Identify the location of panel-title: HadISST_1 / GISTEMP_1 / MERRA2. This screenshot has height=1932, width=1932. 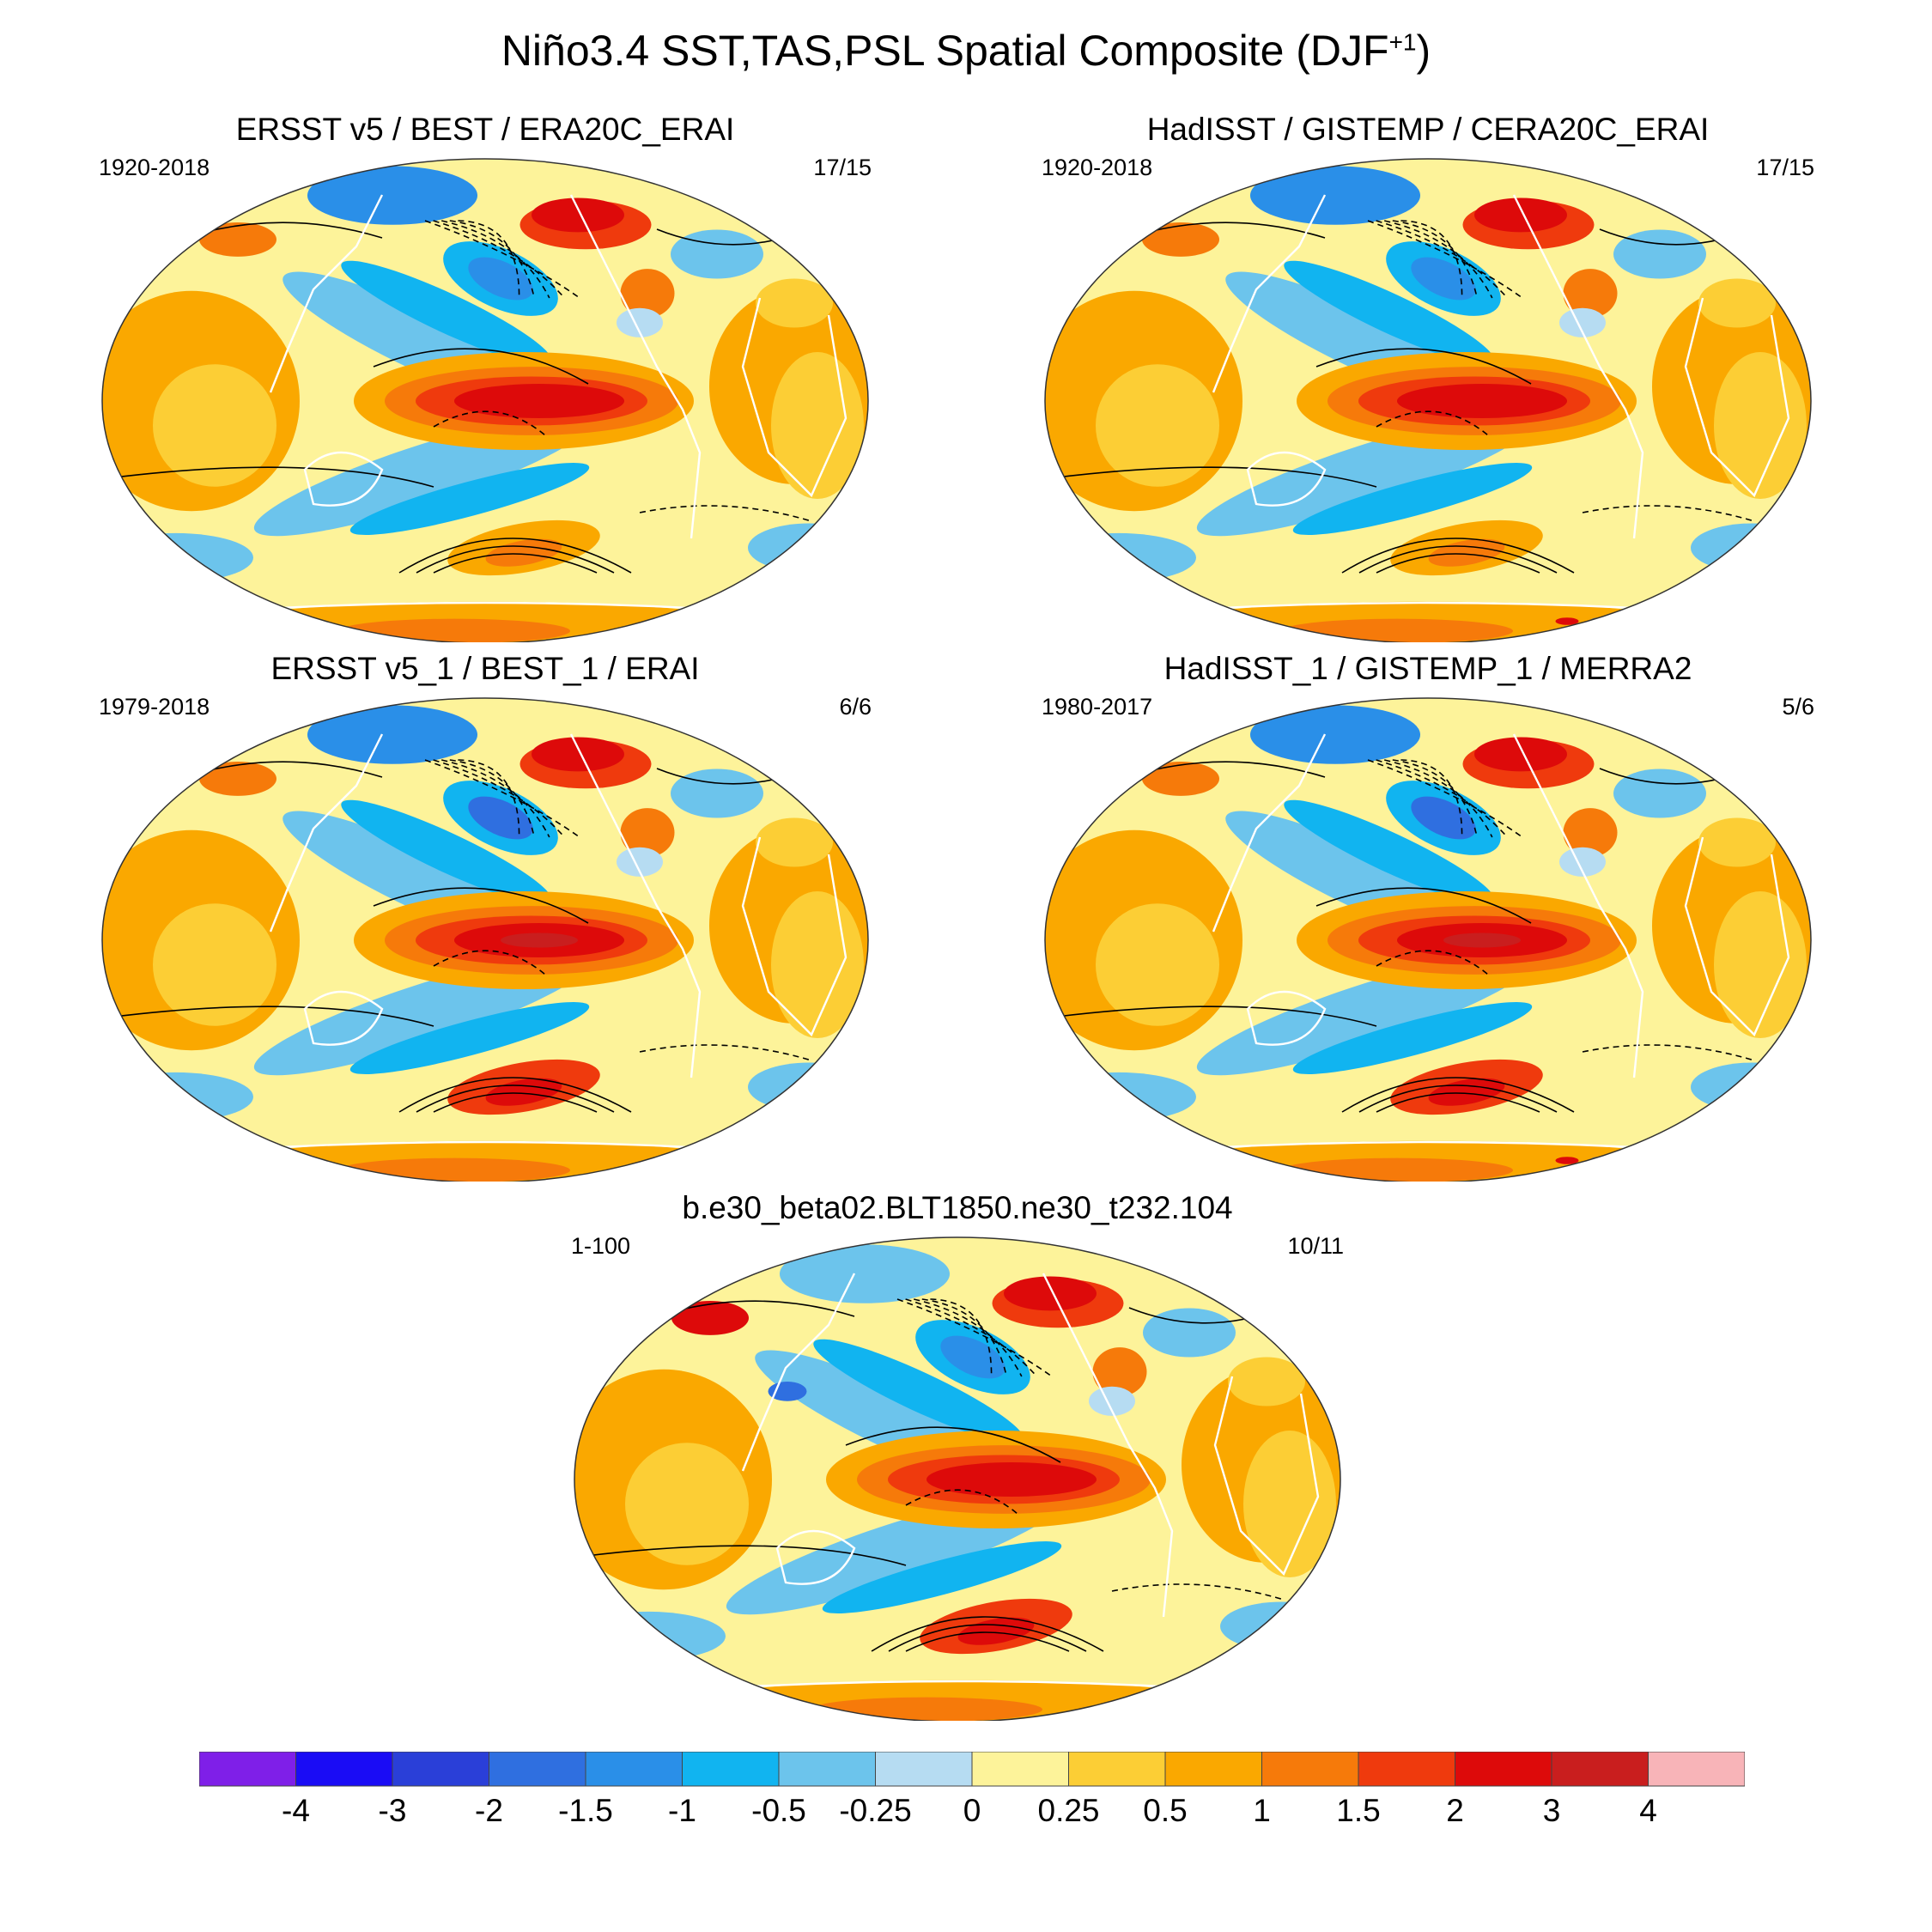
(1427, 669).